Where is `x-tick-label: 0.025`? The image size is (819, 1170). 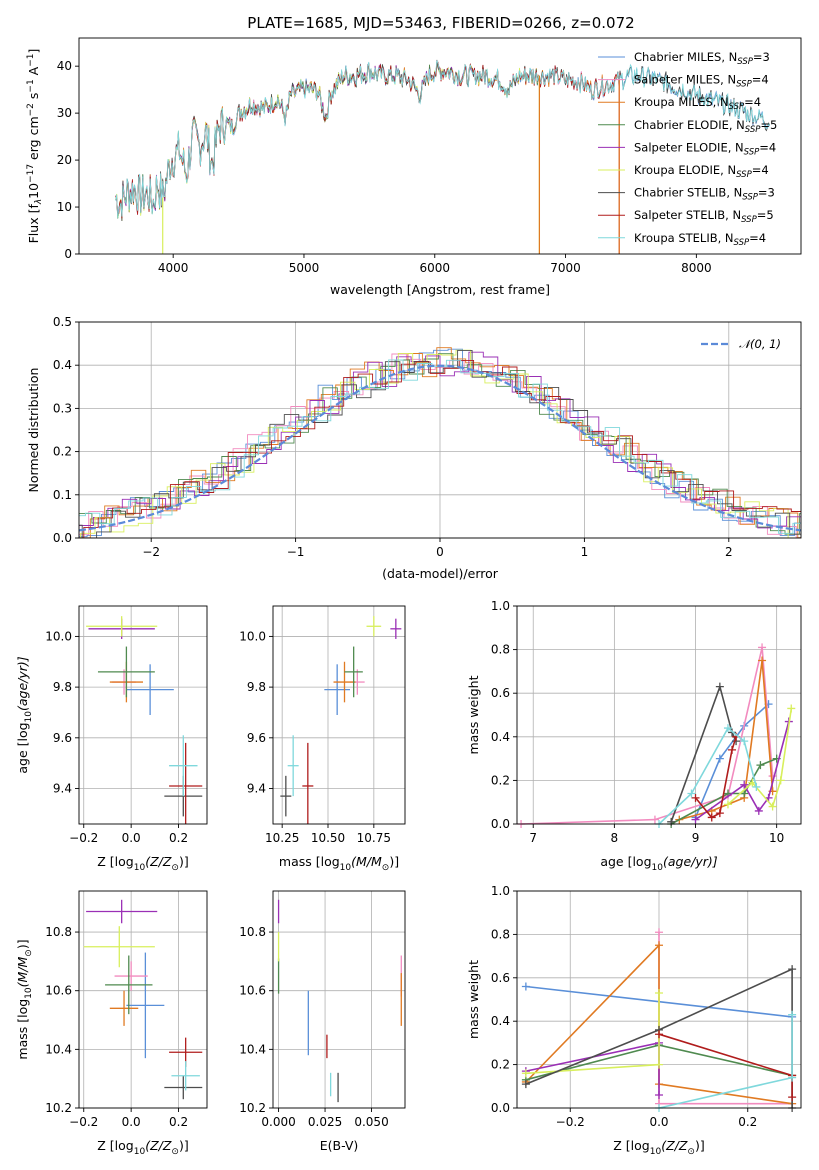 x-tick-label: 0.025 is located at coordinates (325, 1122).